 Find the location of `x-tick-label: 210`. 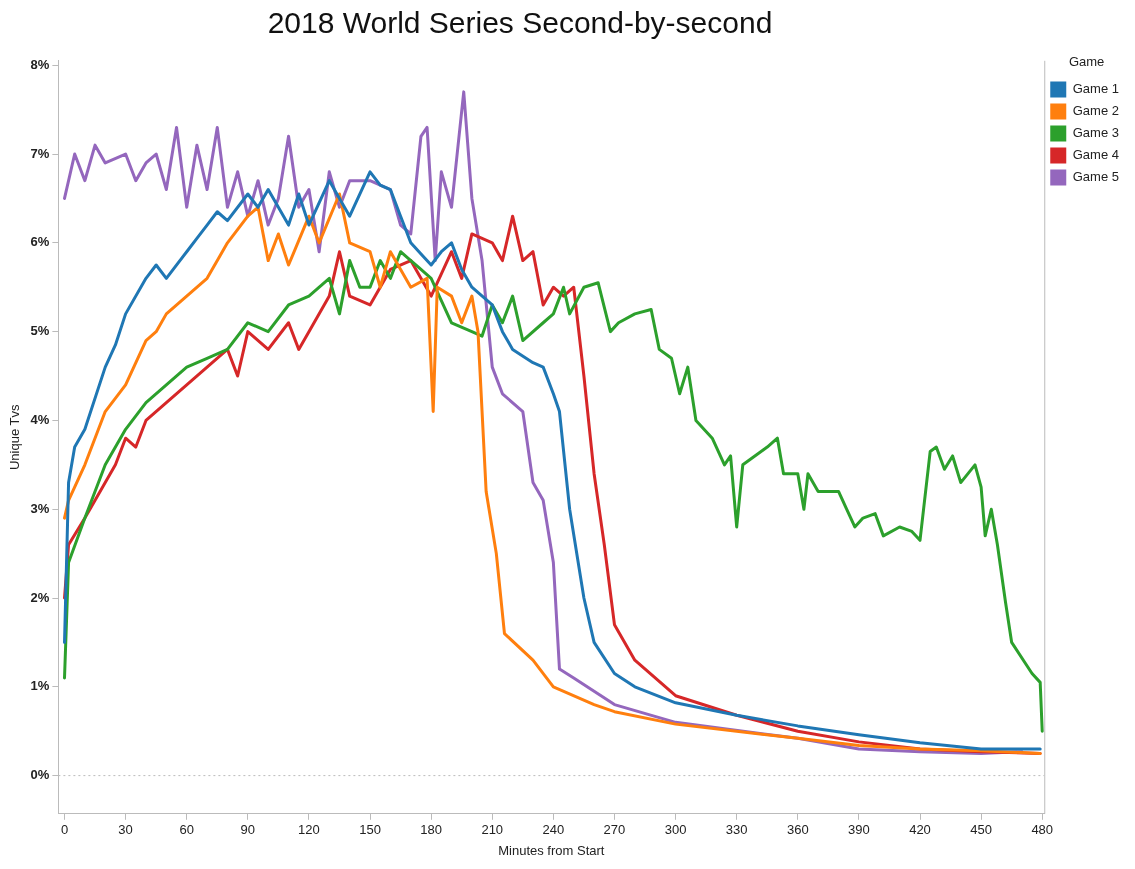

x-tick-label: 210 is located at coordinates (492, 830).